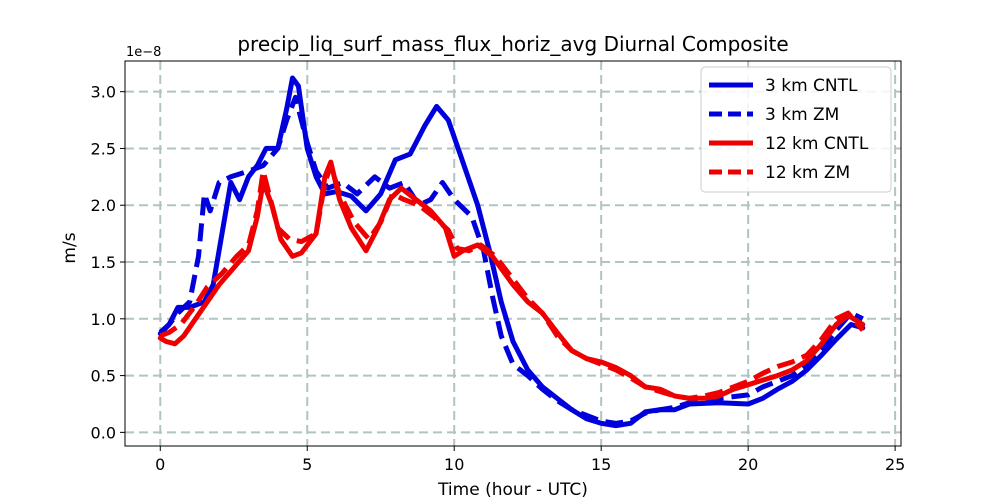 The height and width of the screenshot is (500, 1000). I want to click on y-tick-label: 2.5, so click(103, 148).